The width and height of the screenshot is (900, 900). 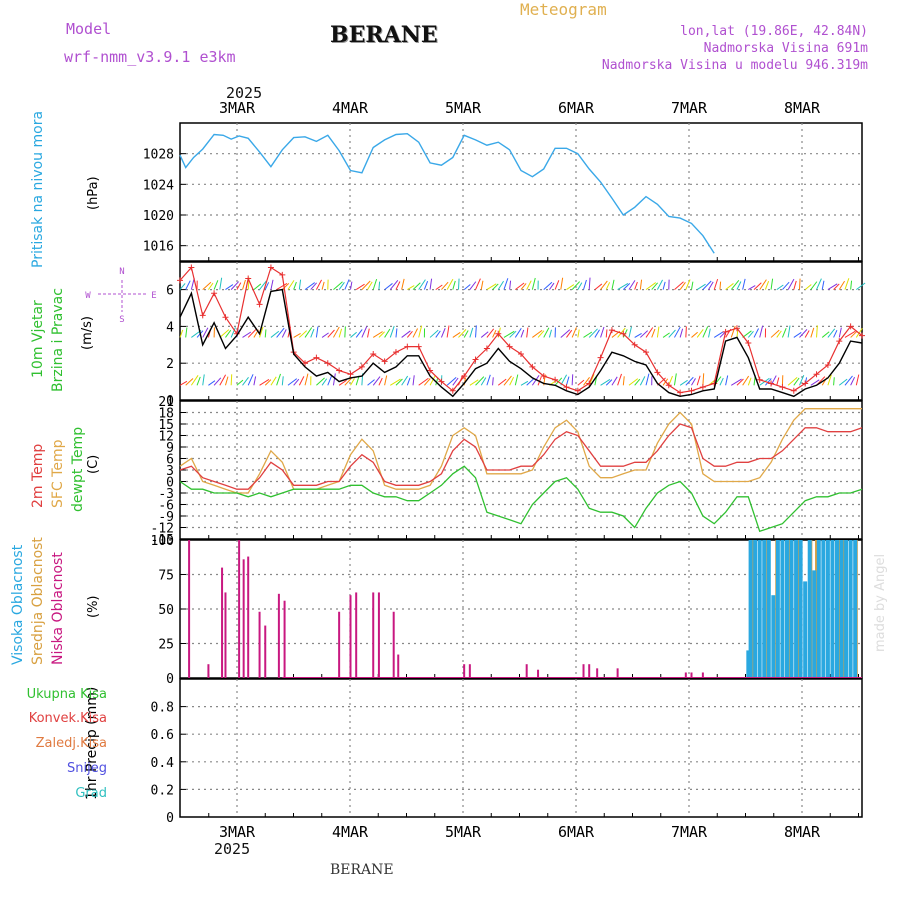 What do you see at coordinates (802, 832) in the screenshot?
I see `xtick-label-bottom: 8MAR` at bounding box center [802, 832].